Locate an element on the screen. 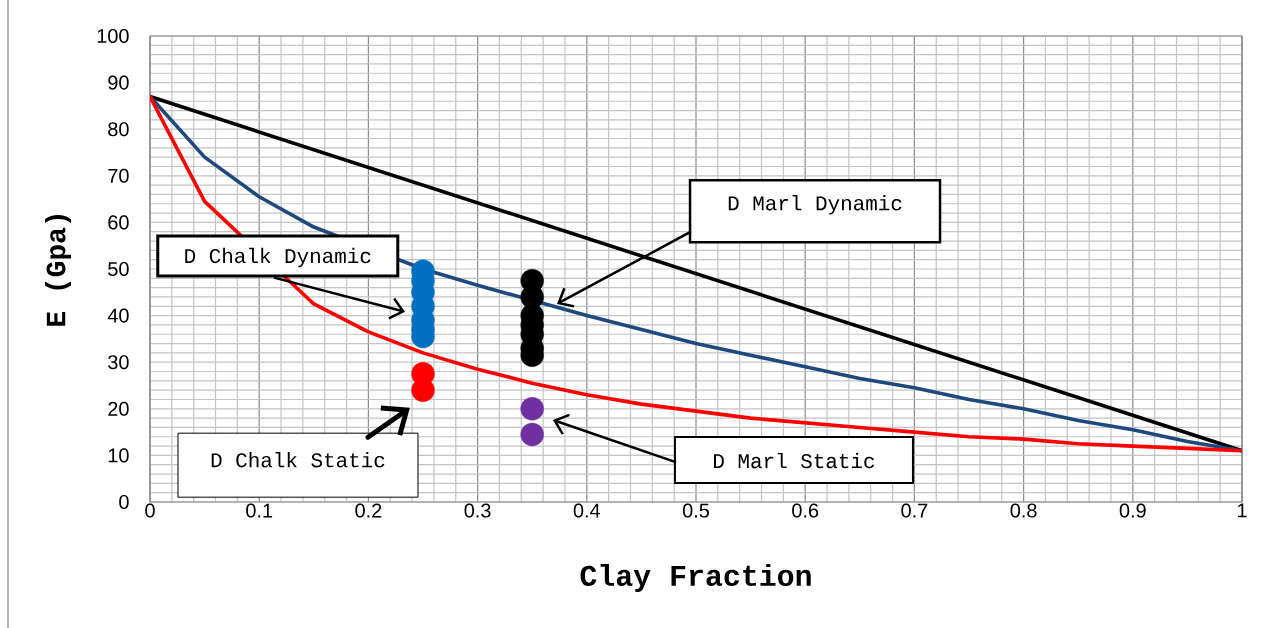 The height and width of the screenshot is (628, 1276). annotation: D Marl Dynamic is located at coordinates (815, 205).